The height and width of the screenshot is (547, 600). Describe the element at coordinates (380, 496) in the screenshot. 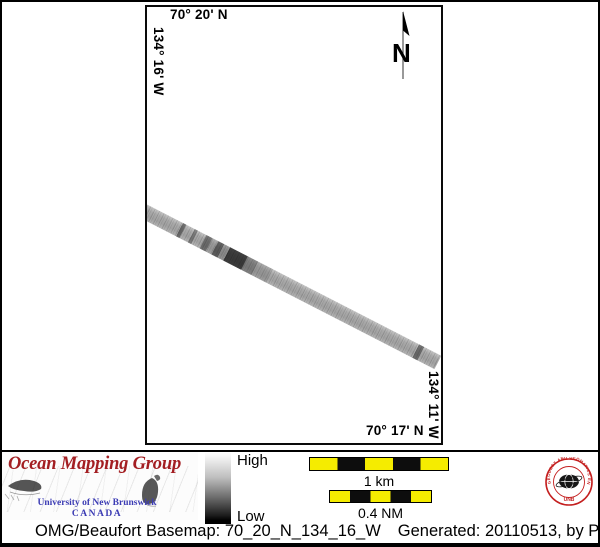

I see `scalebar-nm` at that location.